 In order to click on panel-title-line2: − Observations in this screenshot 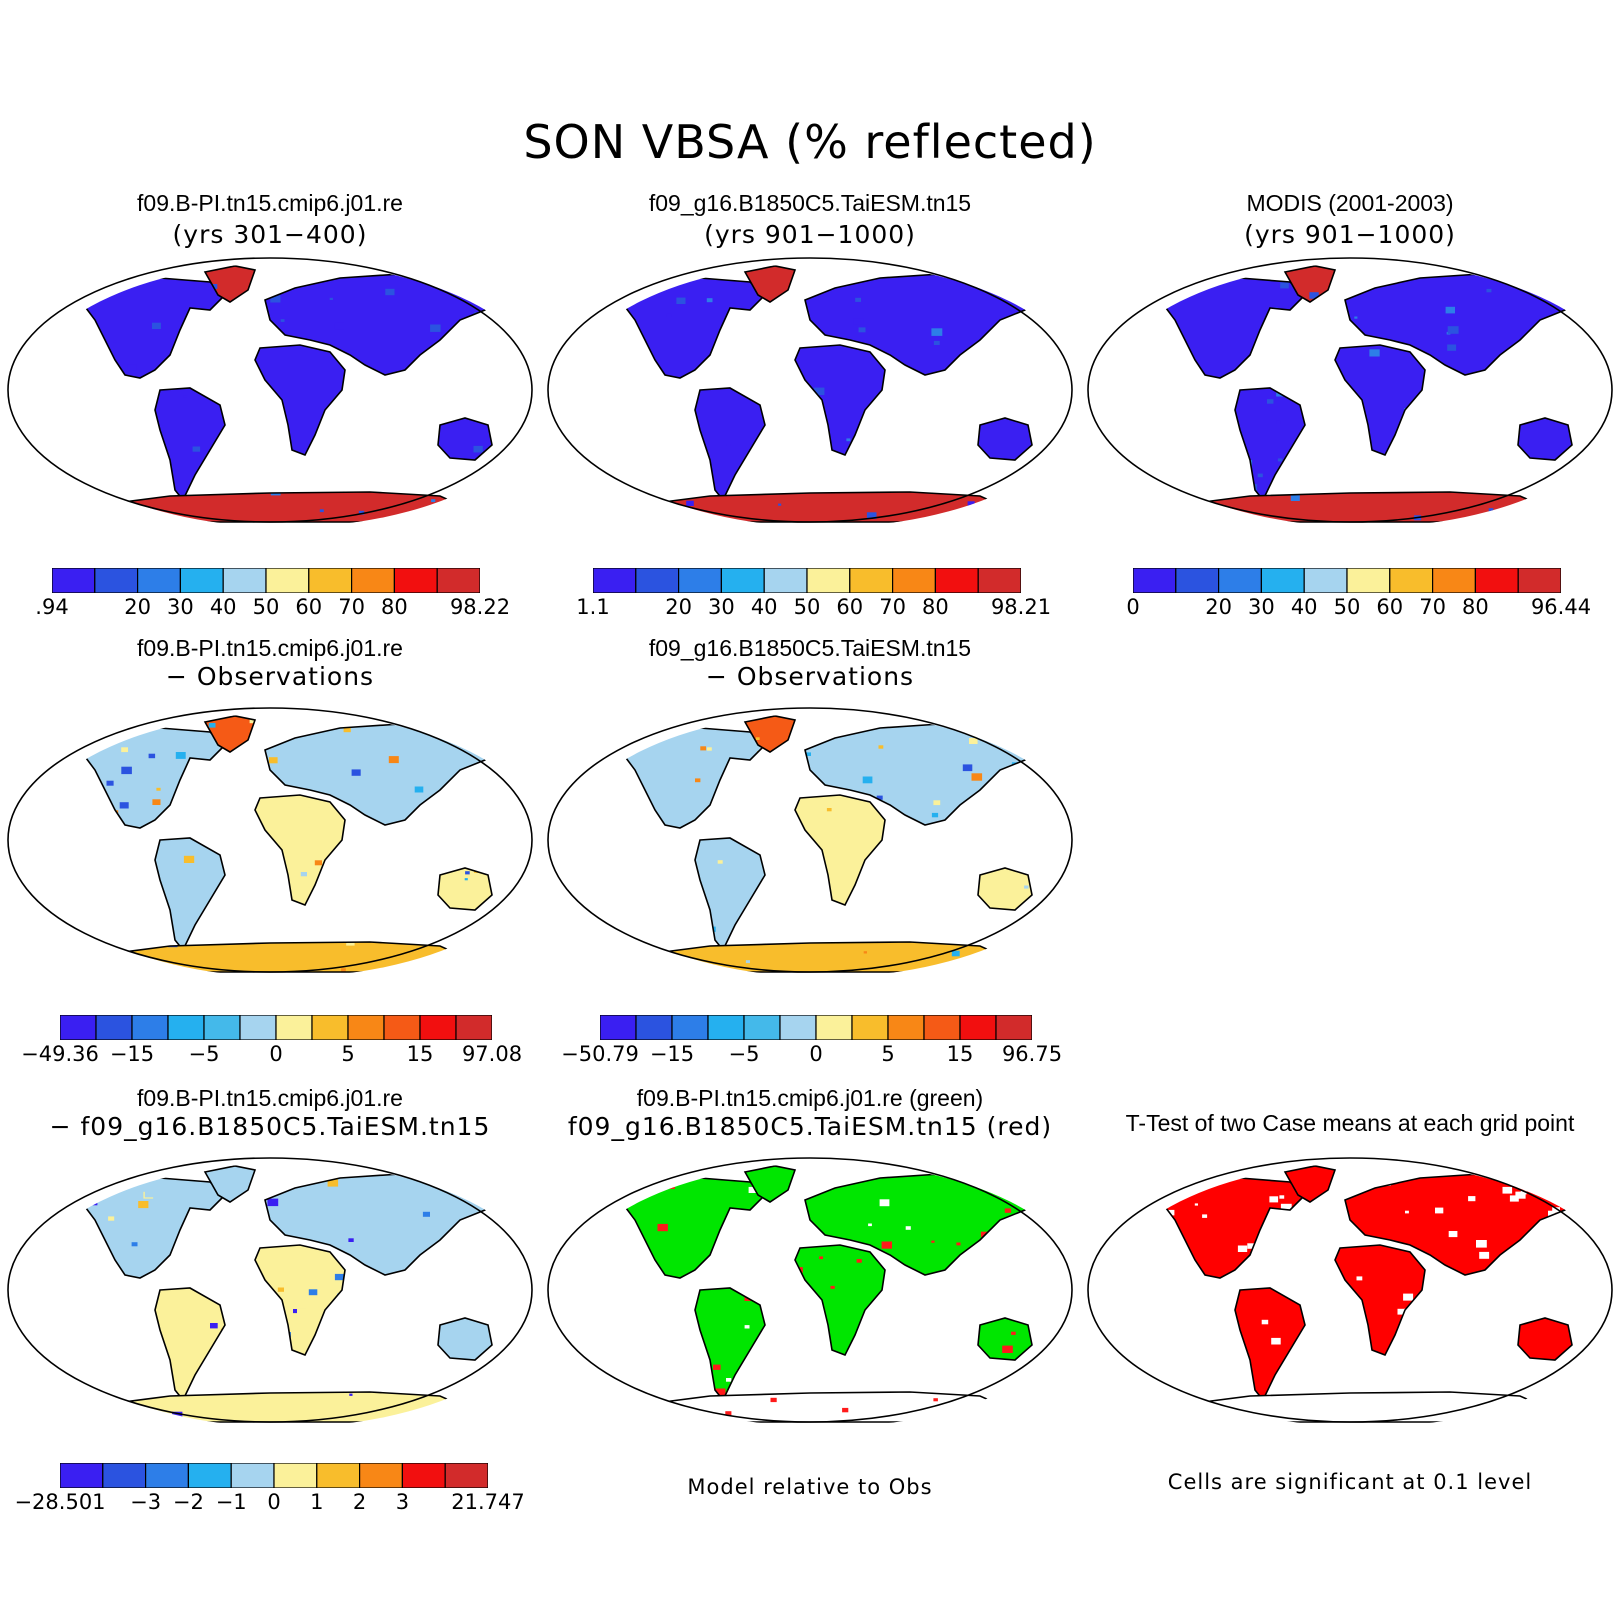, I will do `click(810, 676)`.